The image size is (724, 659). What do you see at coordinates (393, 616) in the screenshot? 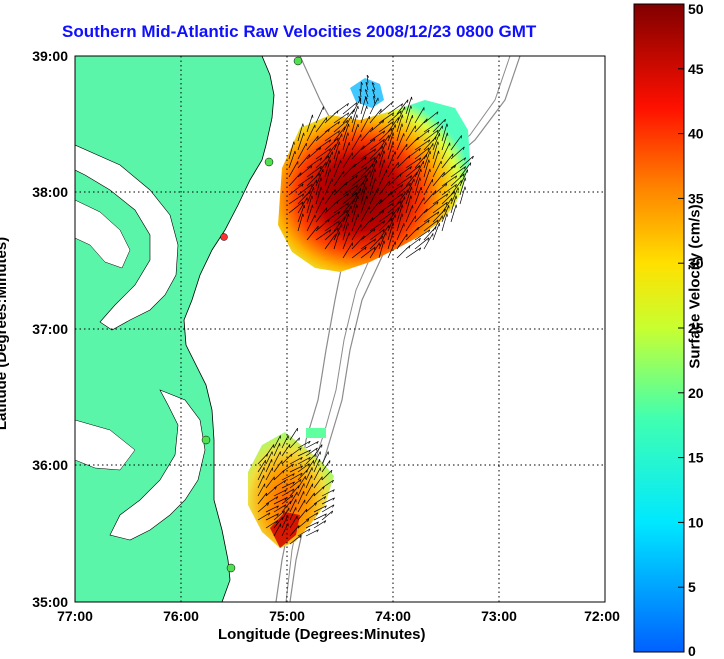
I see `x-tick-label: 74:00` at bounding box center [393, 616].